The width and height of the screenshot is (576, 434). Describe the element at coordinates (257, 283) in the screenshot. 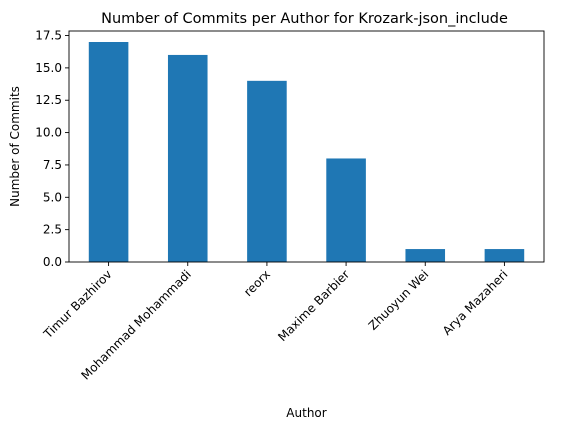

I see `x-tick-label-2: reorx` at that location.